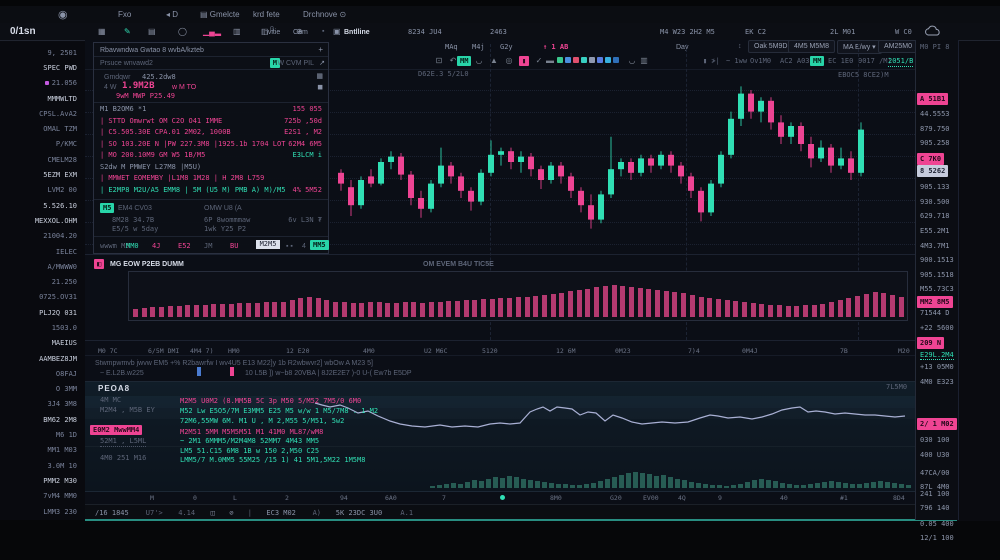 This screenshot has width=1000, height=560. I want to click on sidebar-item-9: 5EZM EXM, so click(60, 175).